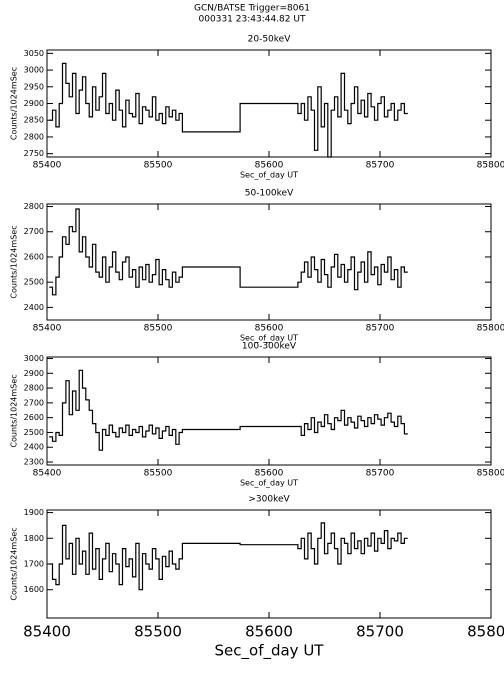 The height and width of the screenshot is (680, 504). Describe the element at coordinates (34, 120) in the screenshot. I see `y-tick-label: 2850` at that location.